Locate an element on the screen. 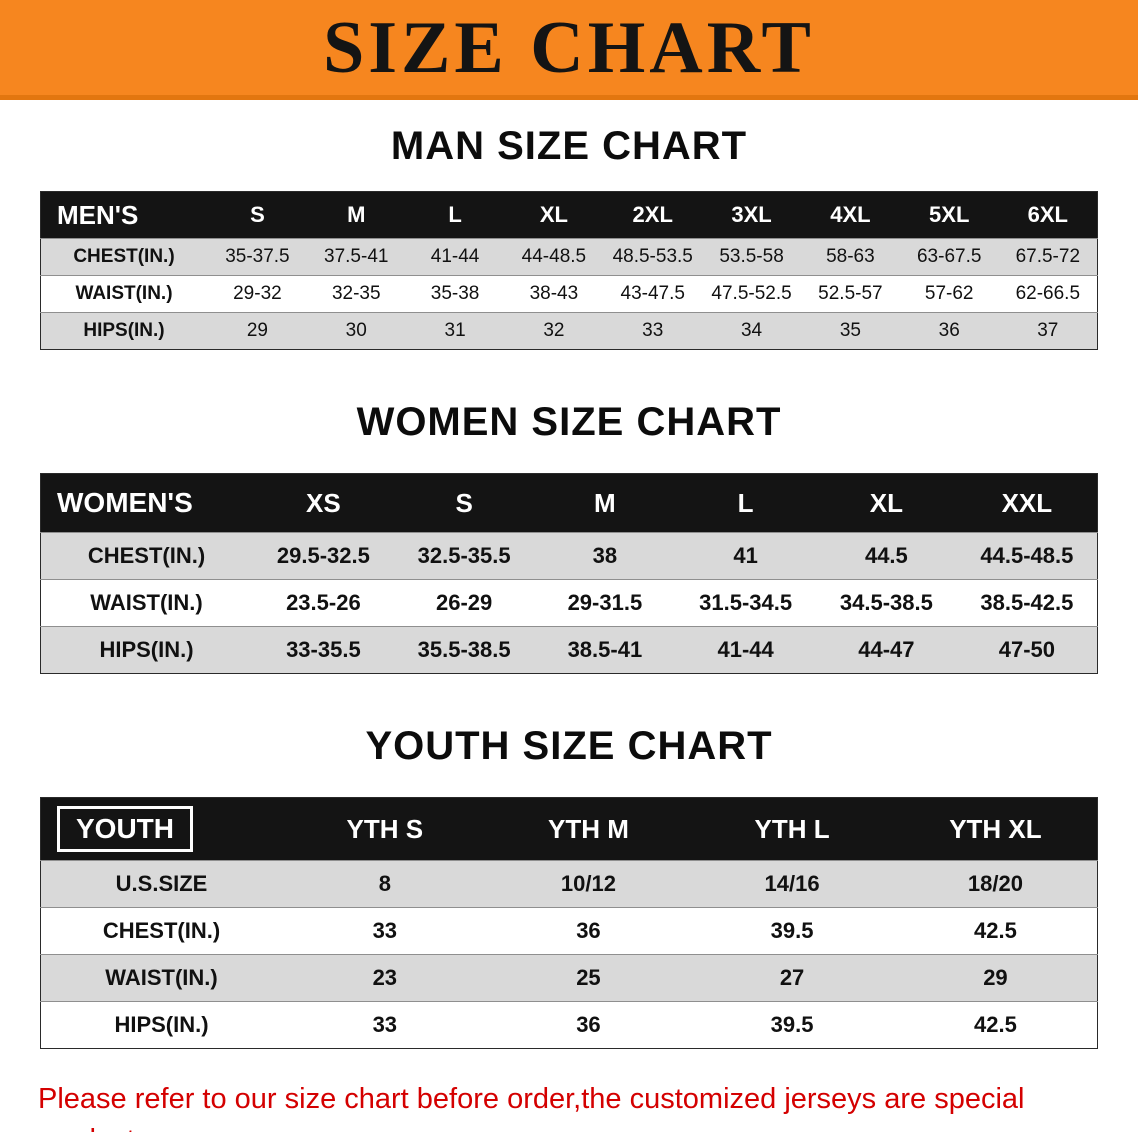  header-label: XS is located at coordinates (323, 502).